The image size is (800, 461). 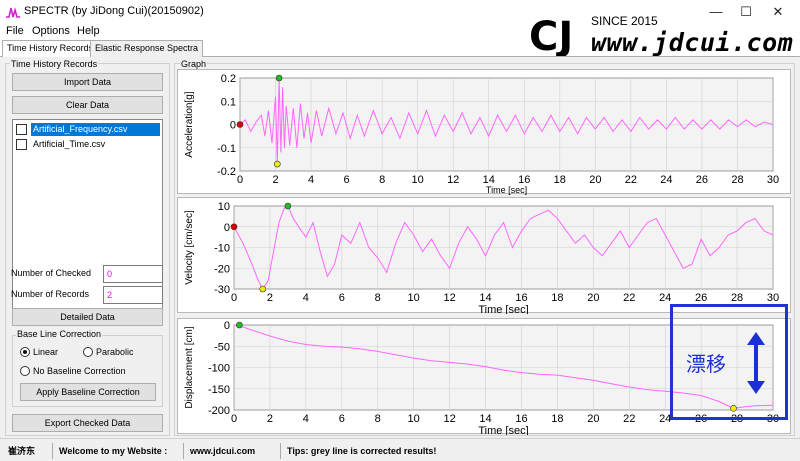 I want to click on status-welcome: Welcome to my Website :, so click(x=109, y=451).